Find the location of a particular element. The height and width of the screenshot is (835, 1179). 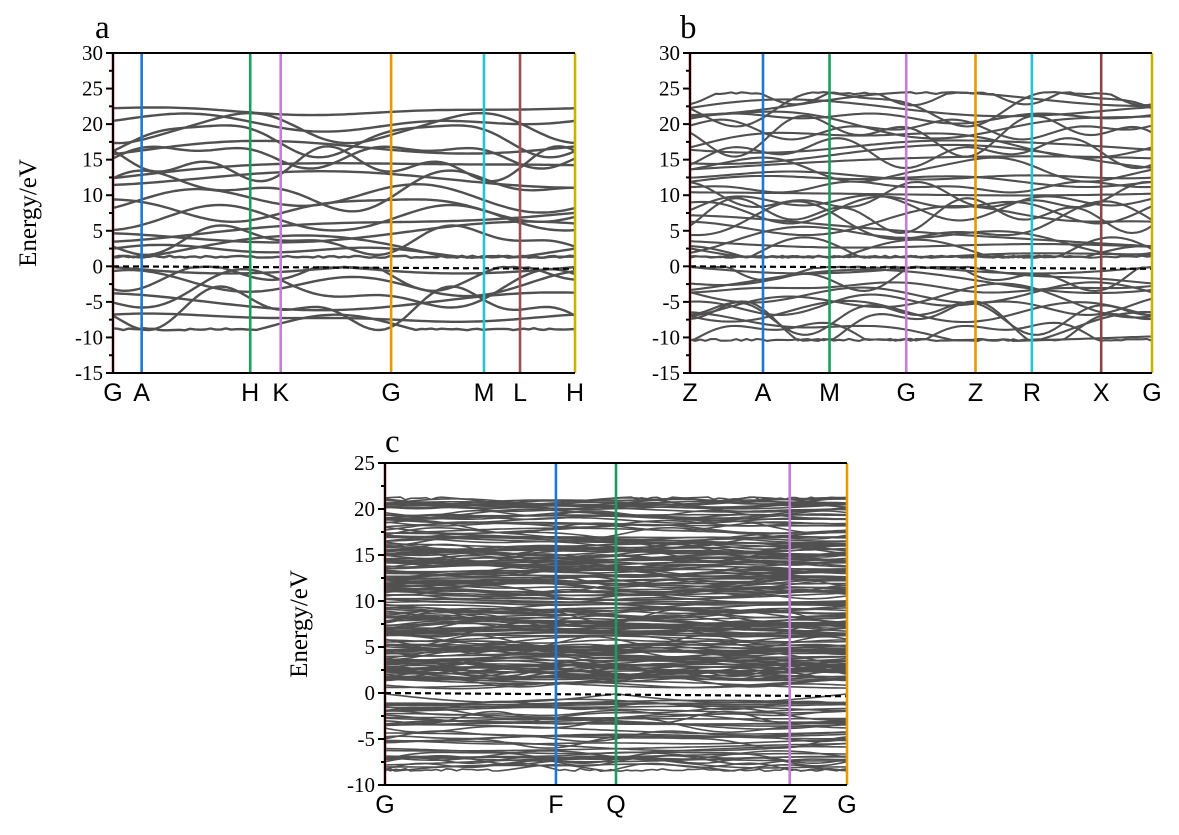

x-tick-label: Q is located at coordinates (615, 805).